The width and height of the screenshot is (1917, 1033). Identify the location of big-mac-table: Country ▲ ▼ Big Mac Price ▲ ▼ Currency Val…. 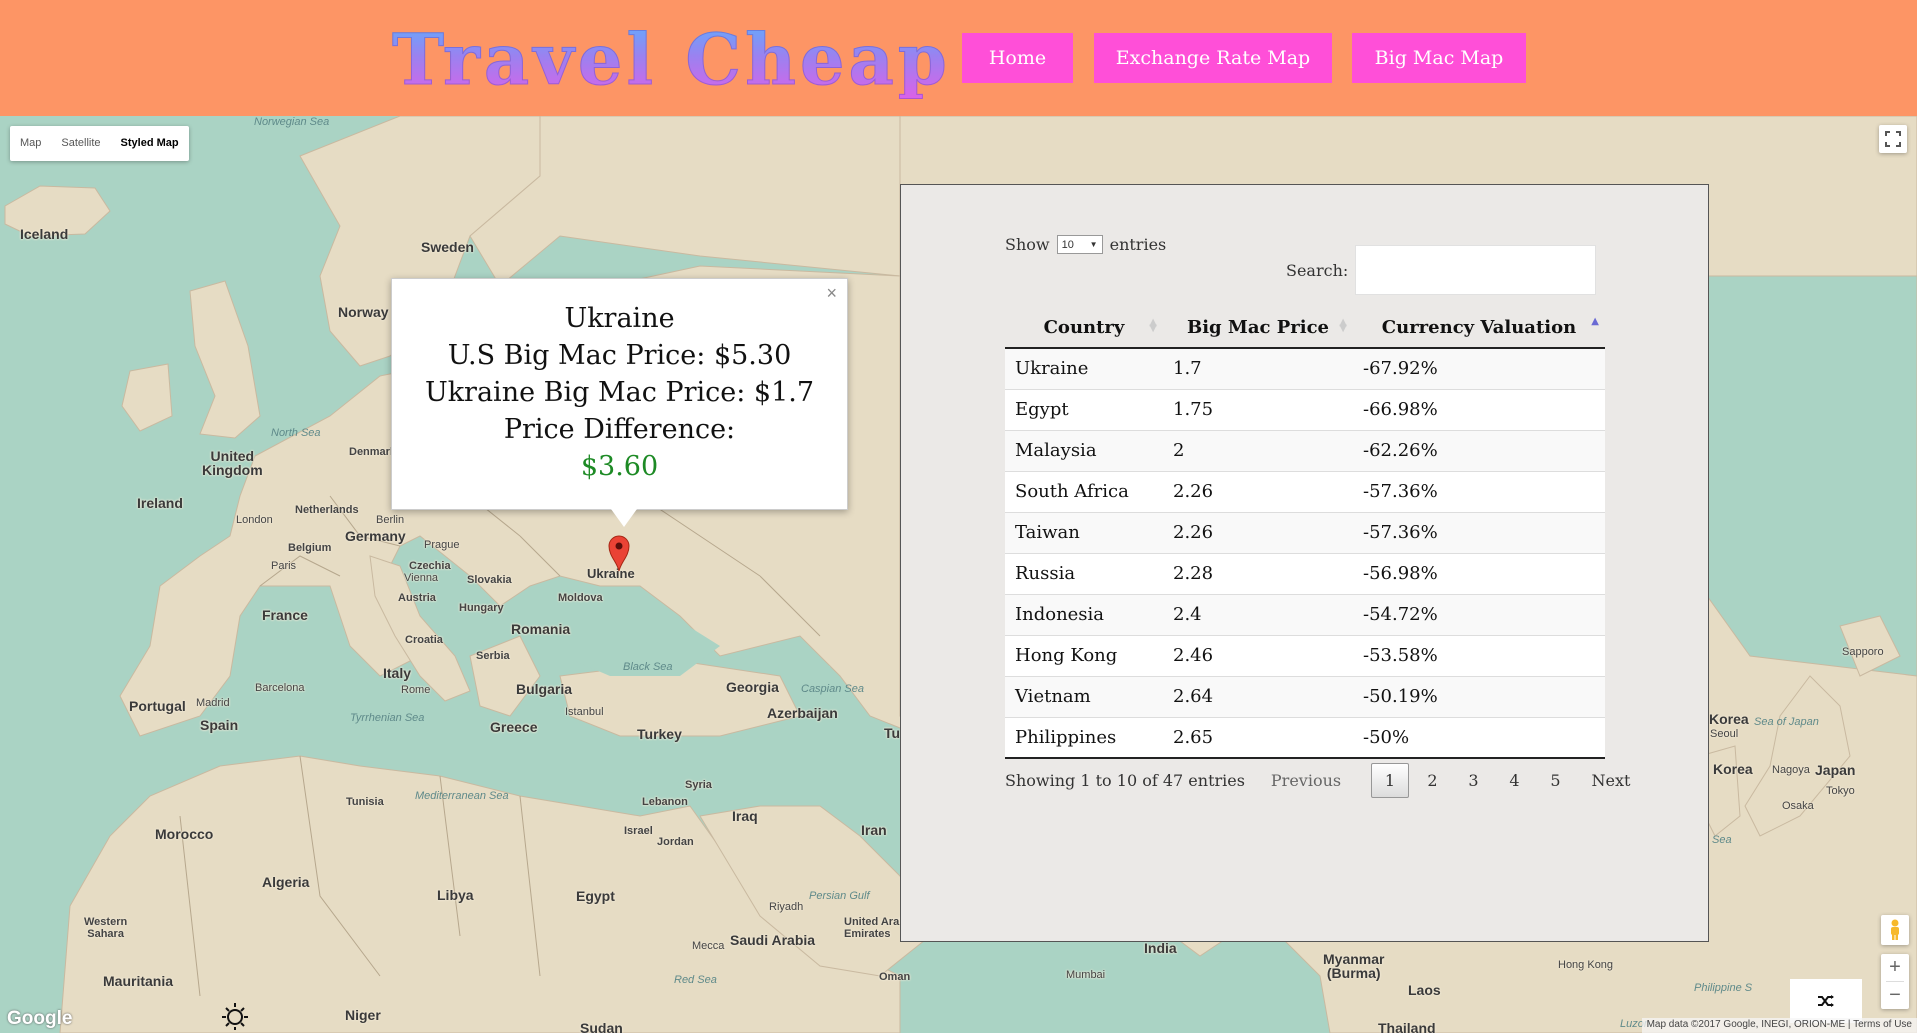
(1305, 533).